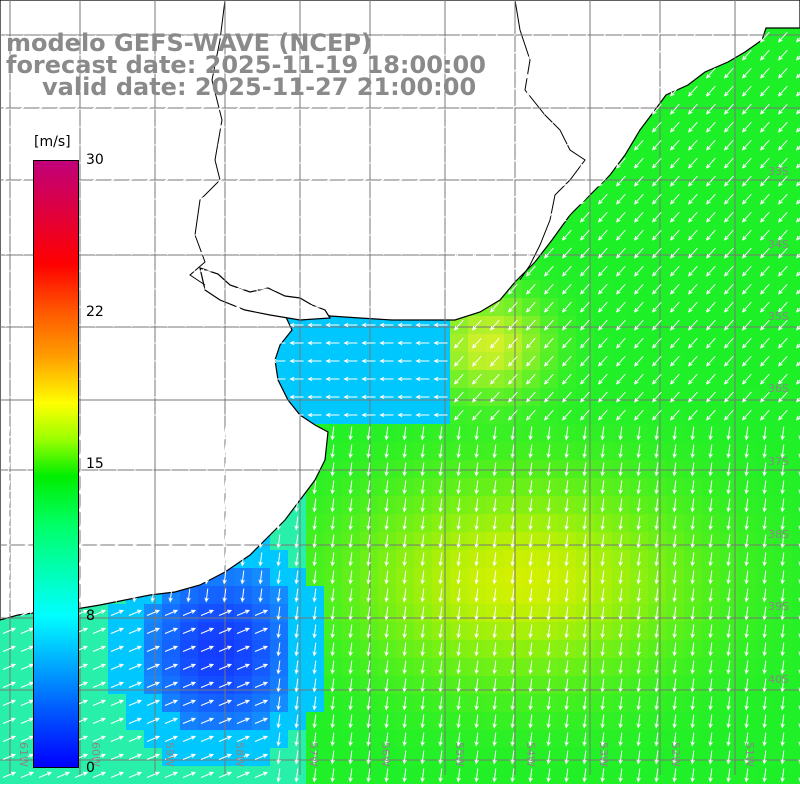 This screenshot has width=800, height=800. I want to click on latitude-label: 39S, so click(778, 606).